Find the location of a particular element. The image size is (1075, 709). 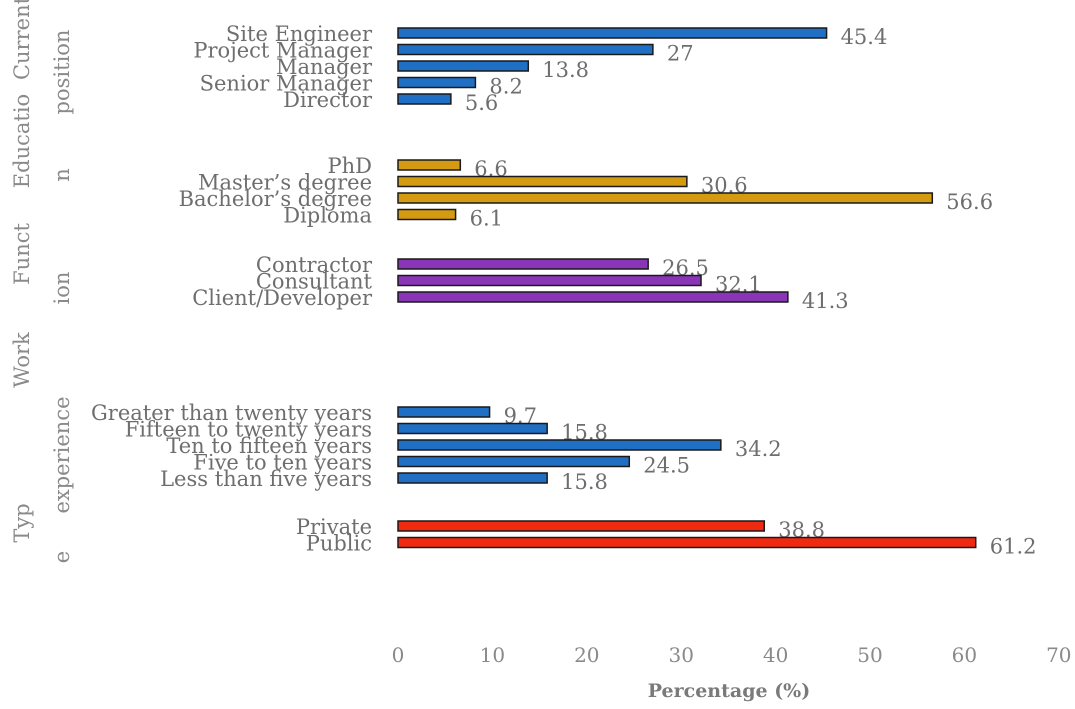

category-label: Site Engineer is located at coordinates (299, 34).